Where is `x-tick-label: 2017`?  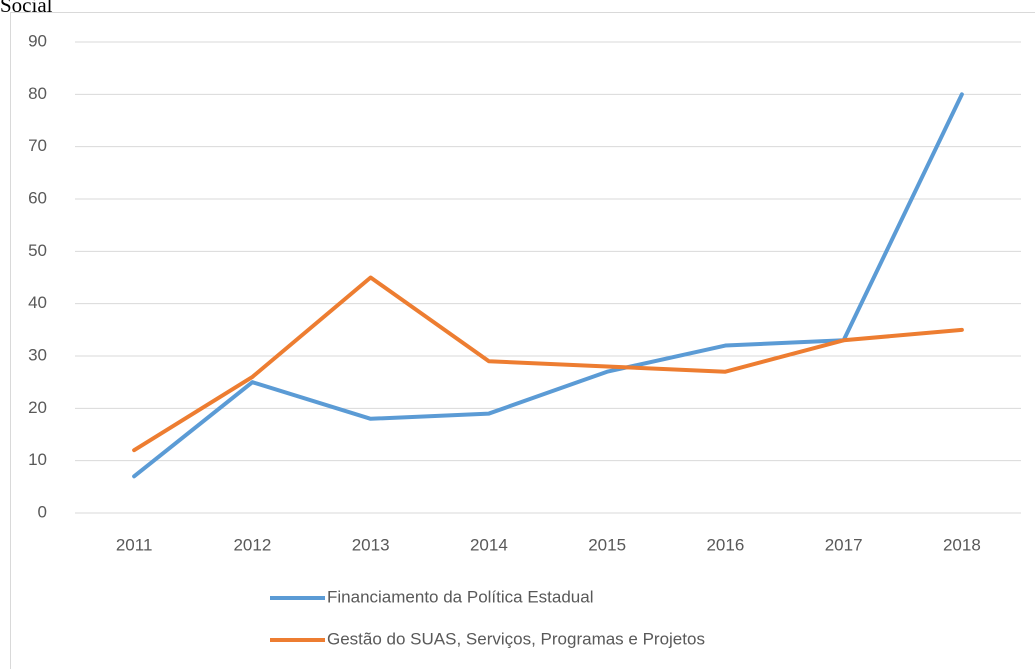 x-tick-label: 2017 is located at coordinates (844, 544).